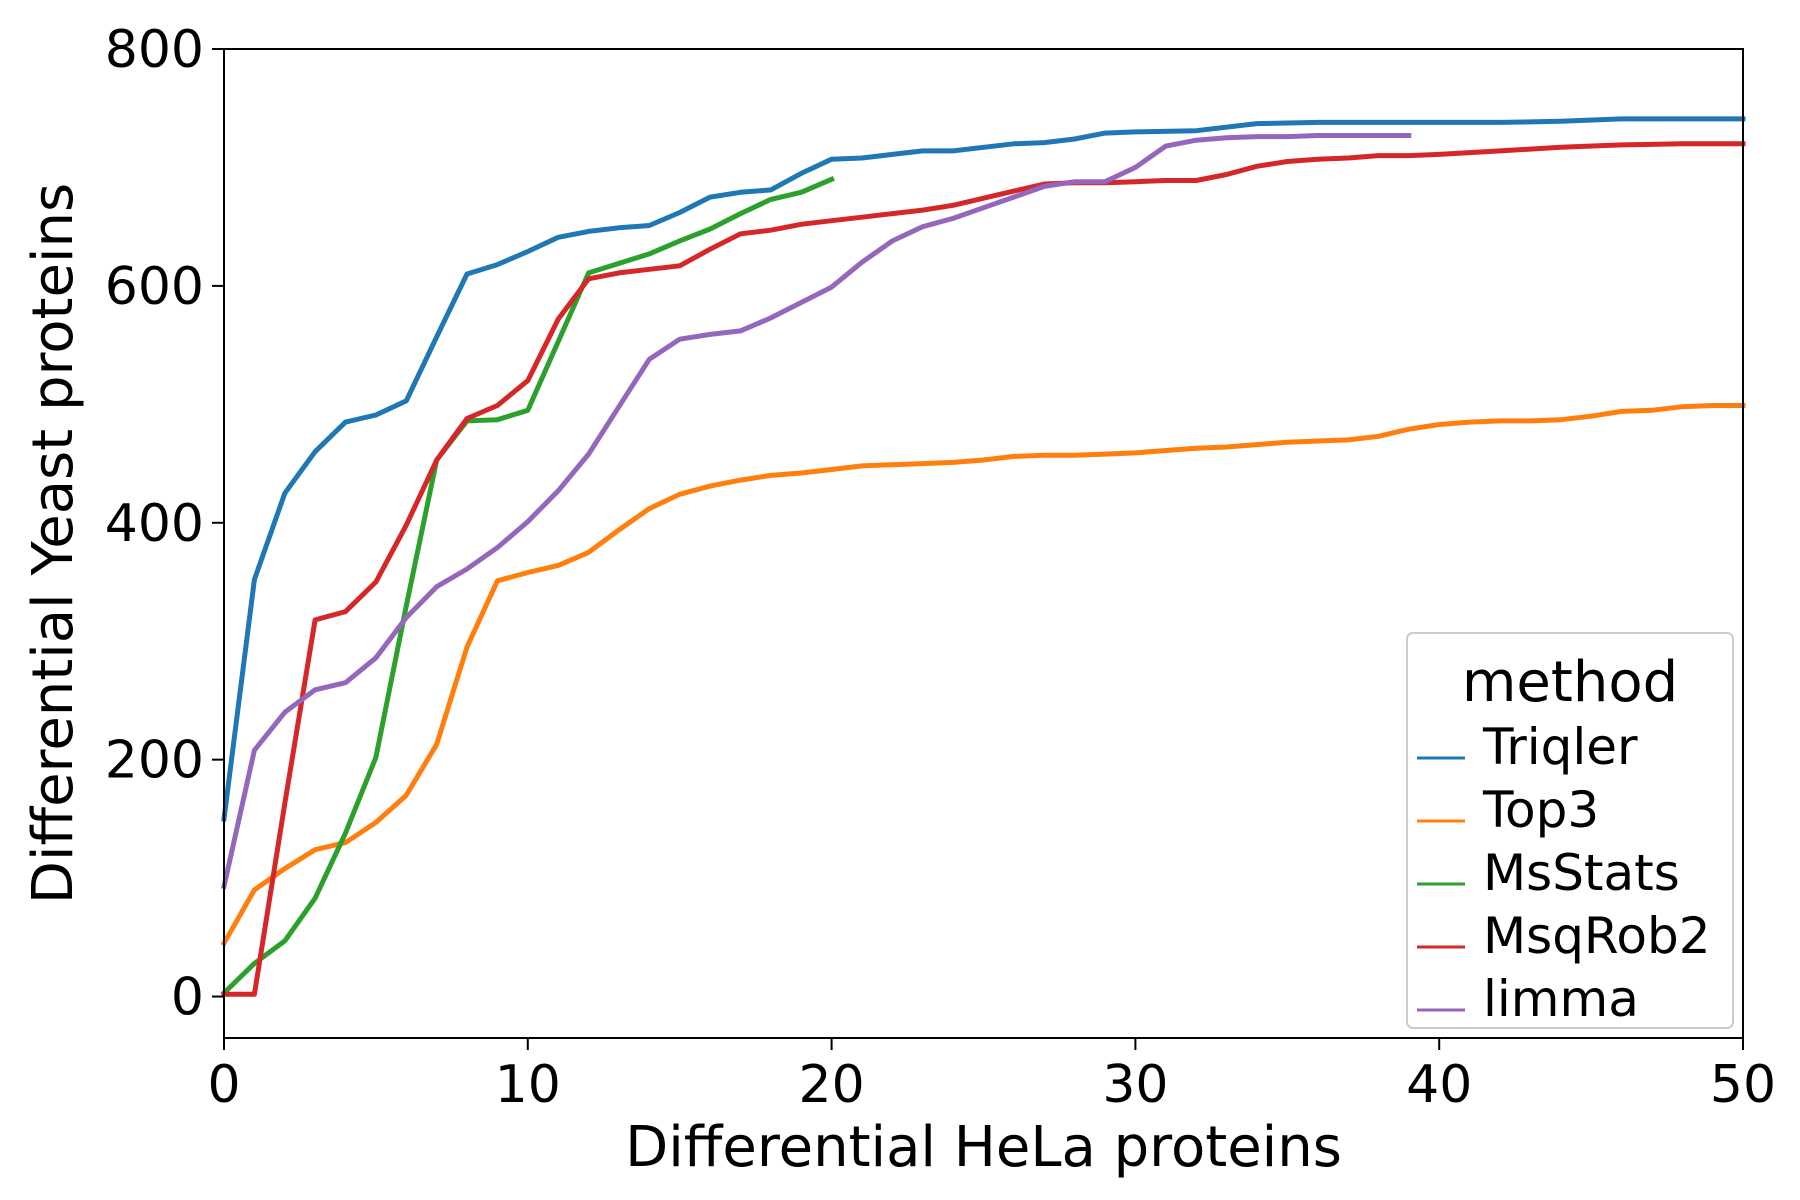  I want to click on x-axis-title: Differential HeLa proteins, so click(983, 1147).